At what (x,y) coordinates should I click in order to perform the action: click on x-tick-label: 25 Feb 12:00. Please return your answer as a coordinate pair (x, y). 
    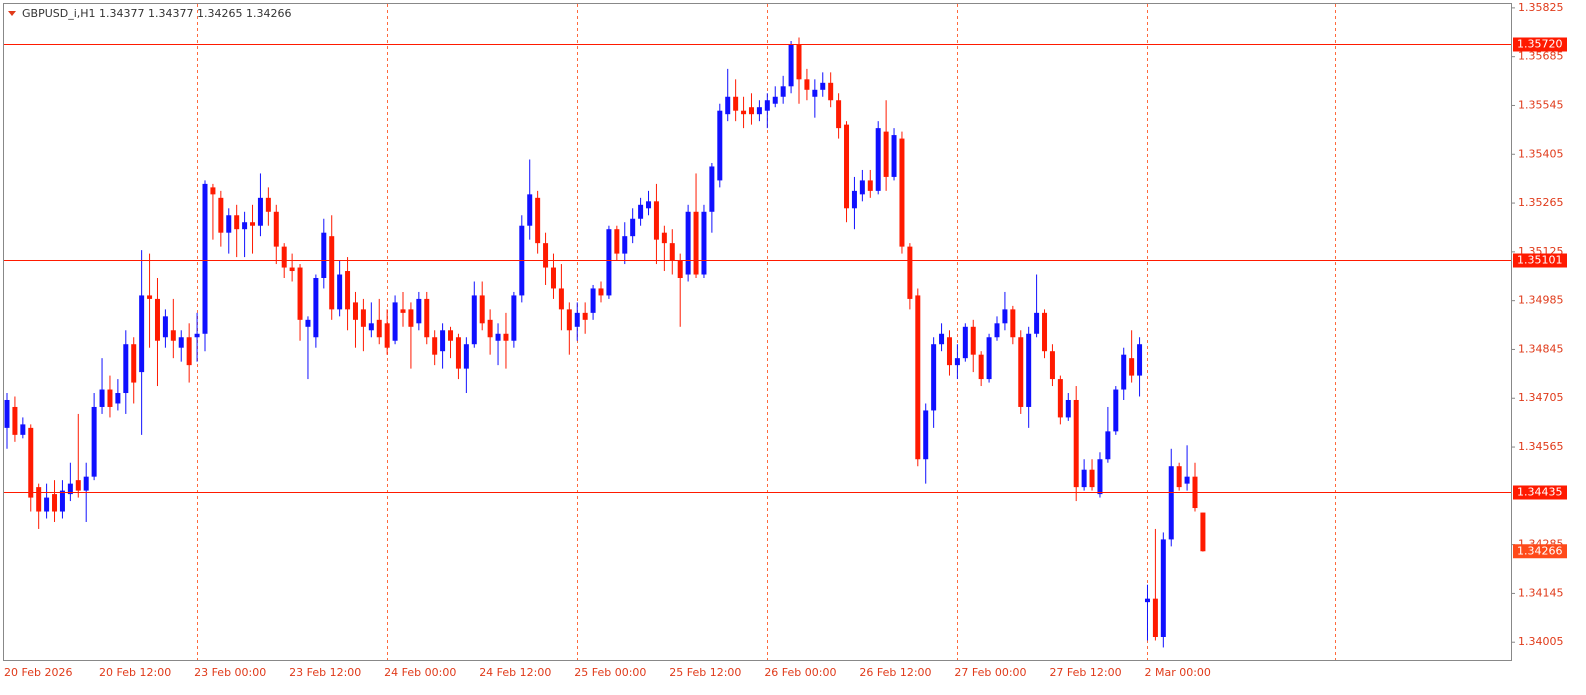
    Looking at the image, I should click on (705, 672).